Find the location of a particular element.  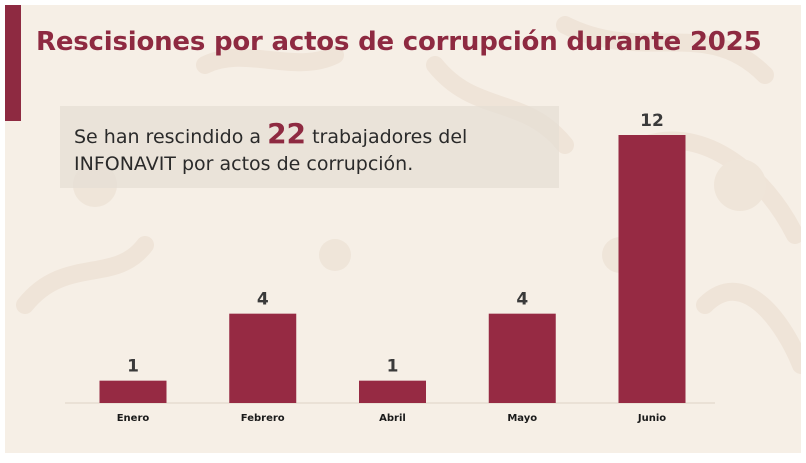

bar-mayo is located at coordinates (522, 358).